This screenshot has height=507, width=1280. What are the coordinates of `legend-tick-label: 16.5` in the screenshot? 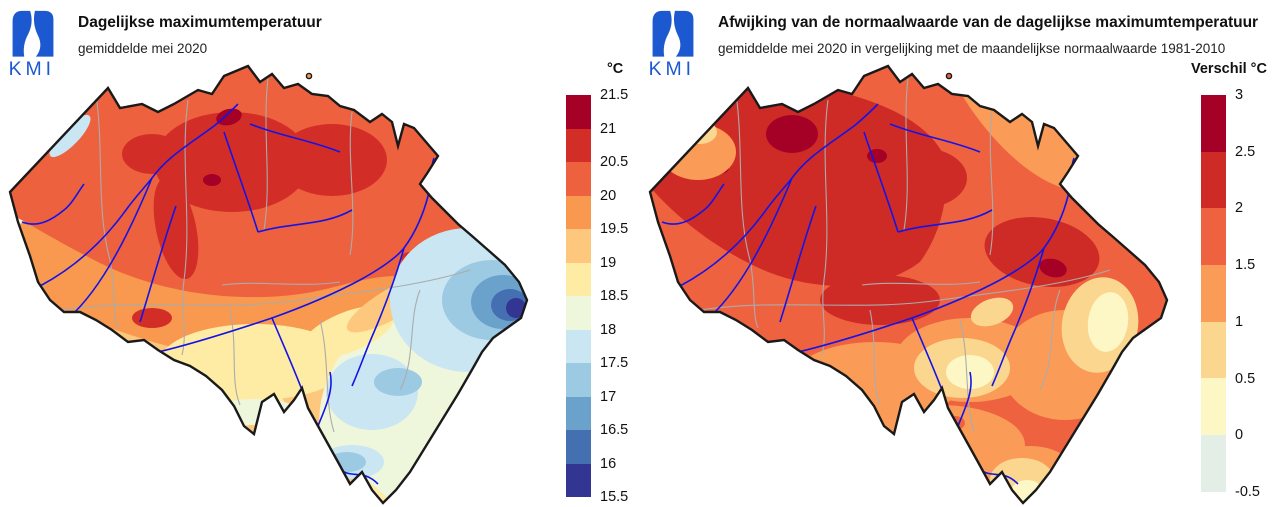 It's located at (614, 430).